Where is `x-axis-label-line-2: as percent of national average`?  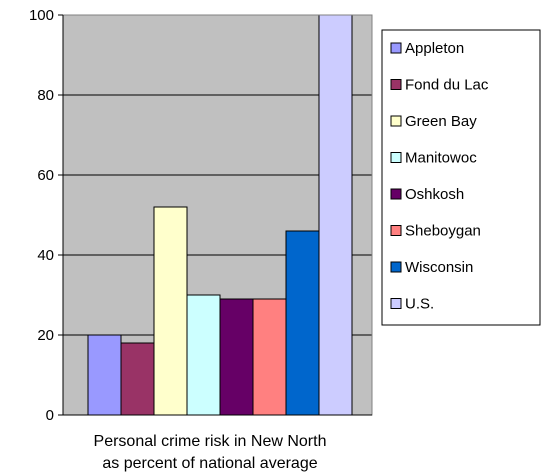 x-axis-label-line-2: as percent of national average is located at coordinates (209, 463).